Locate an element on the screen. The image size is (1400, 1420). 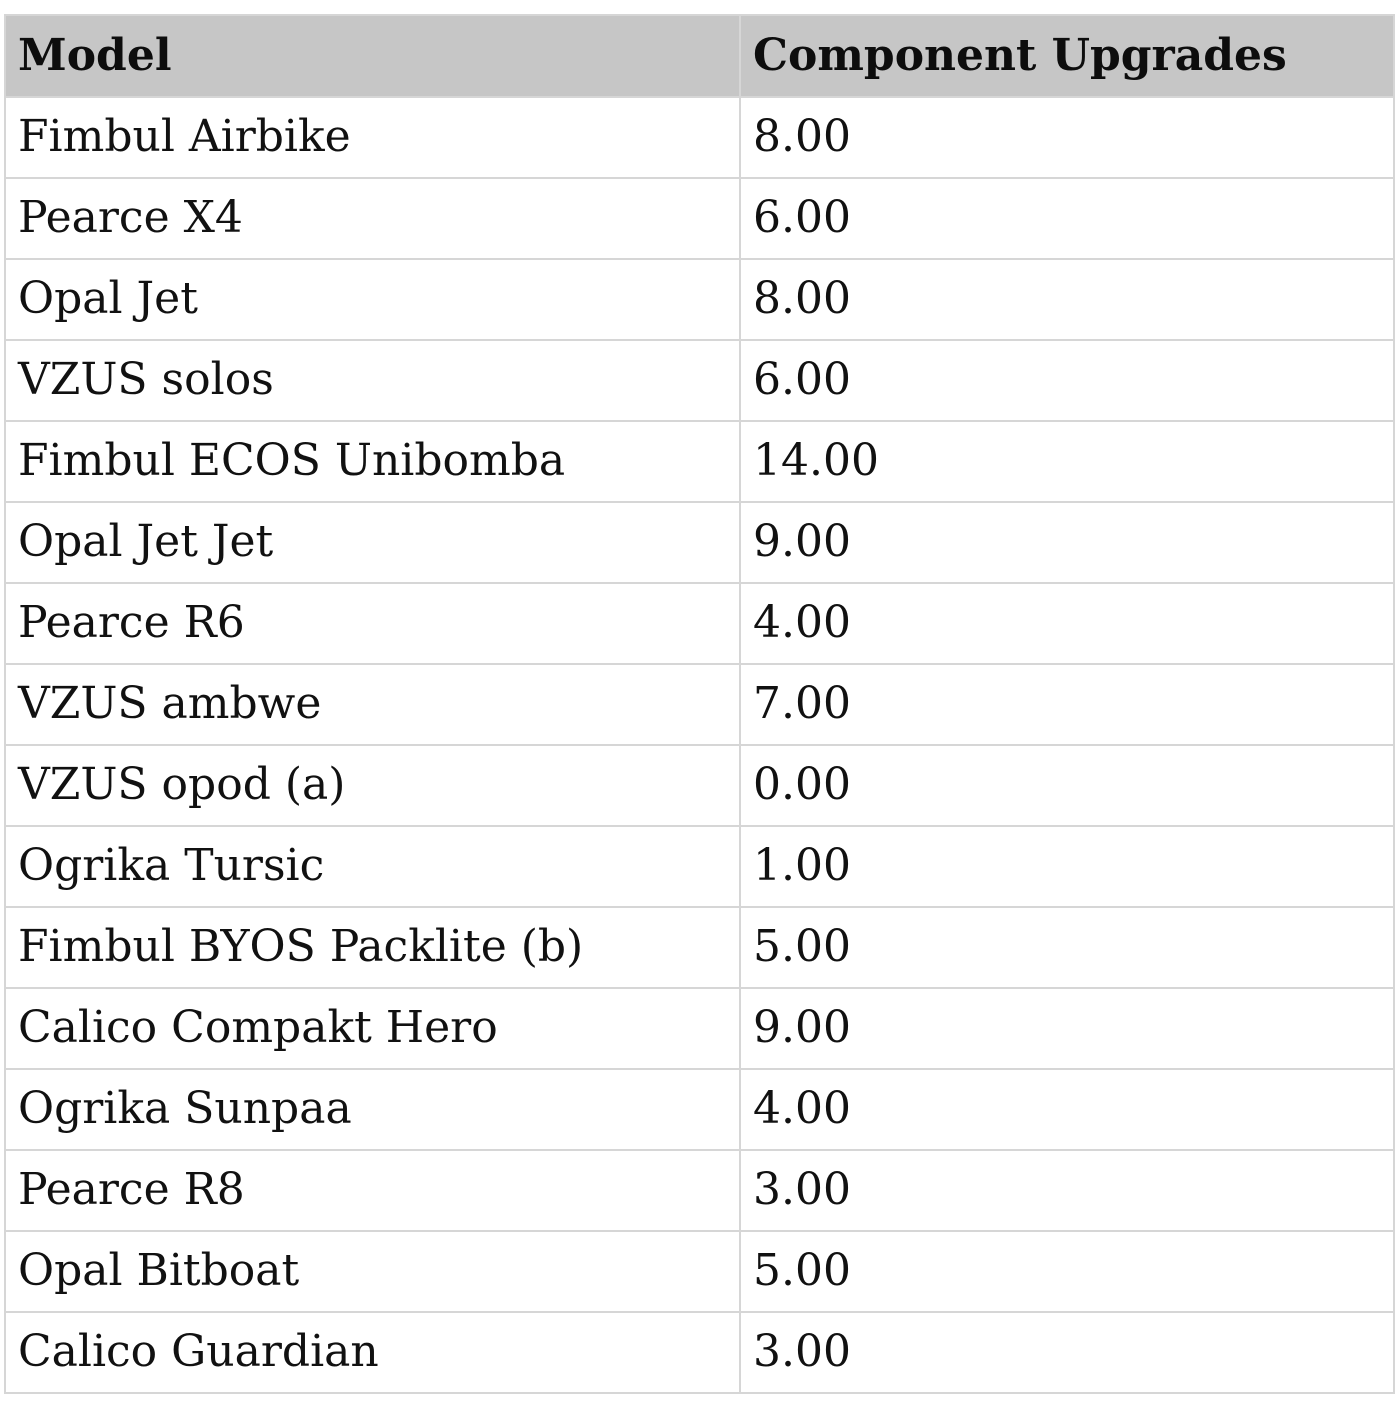
table-row: VZUS ambwe 7.00 is located at coordinates (699, 704).